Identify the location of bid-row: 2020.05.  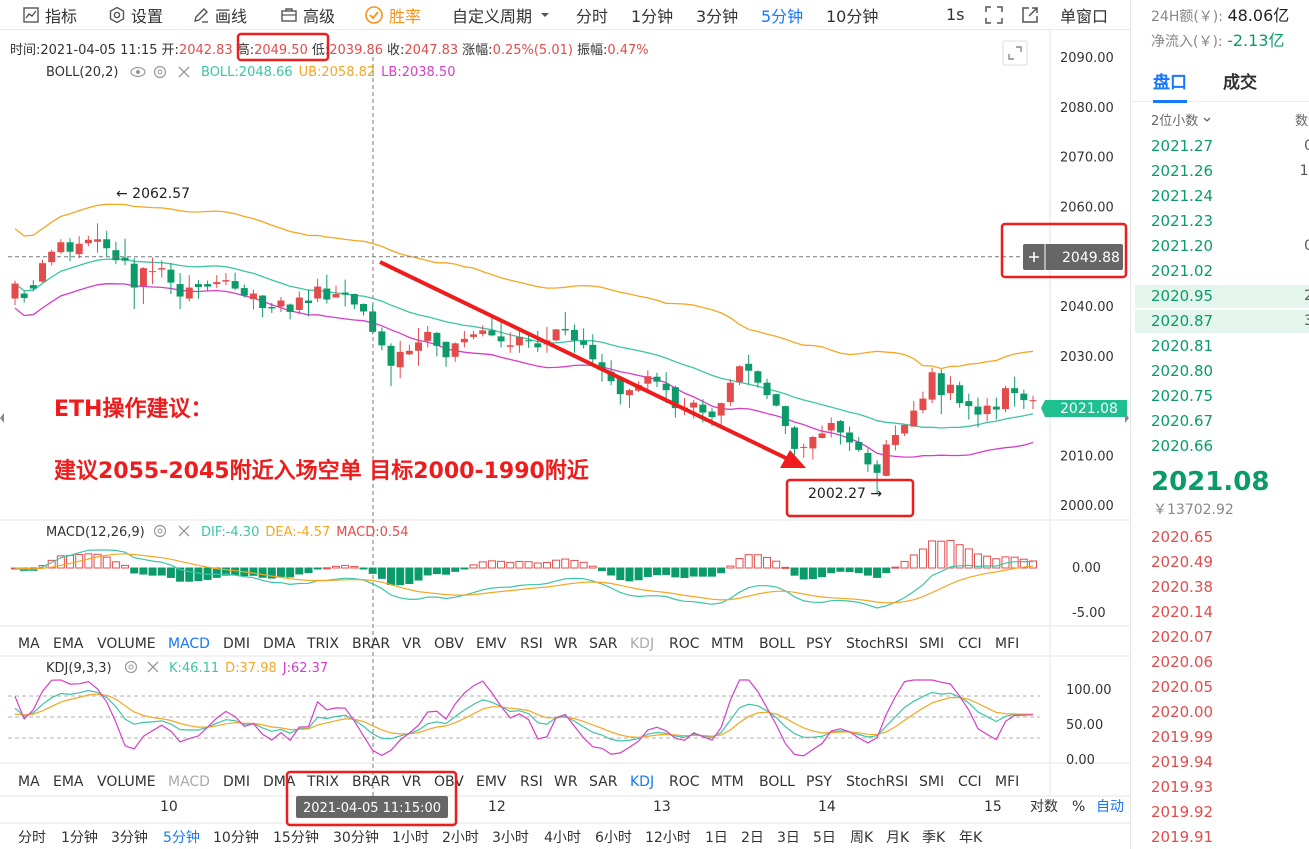
(1220, 687).